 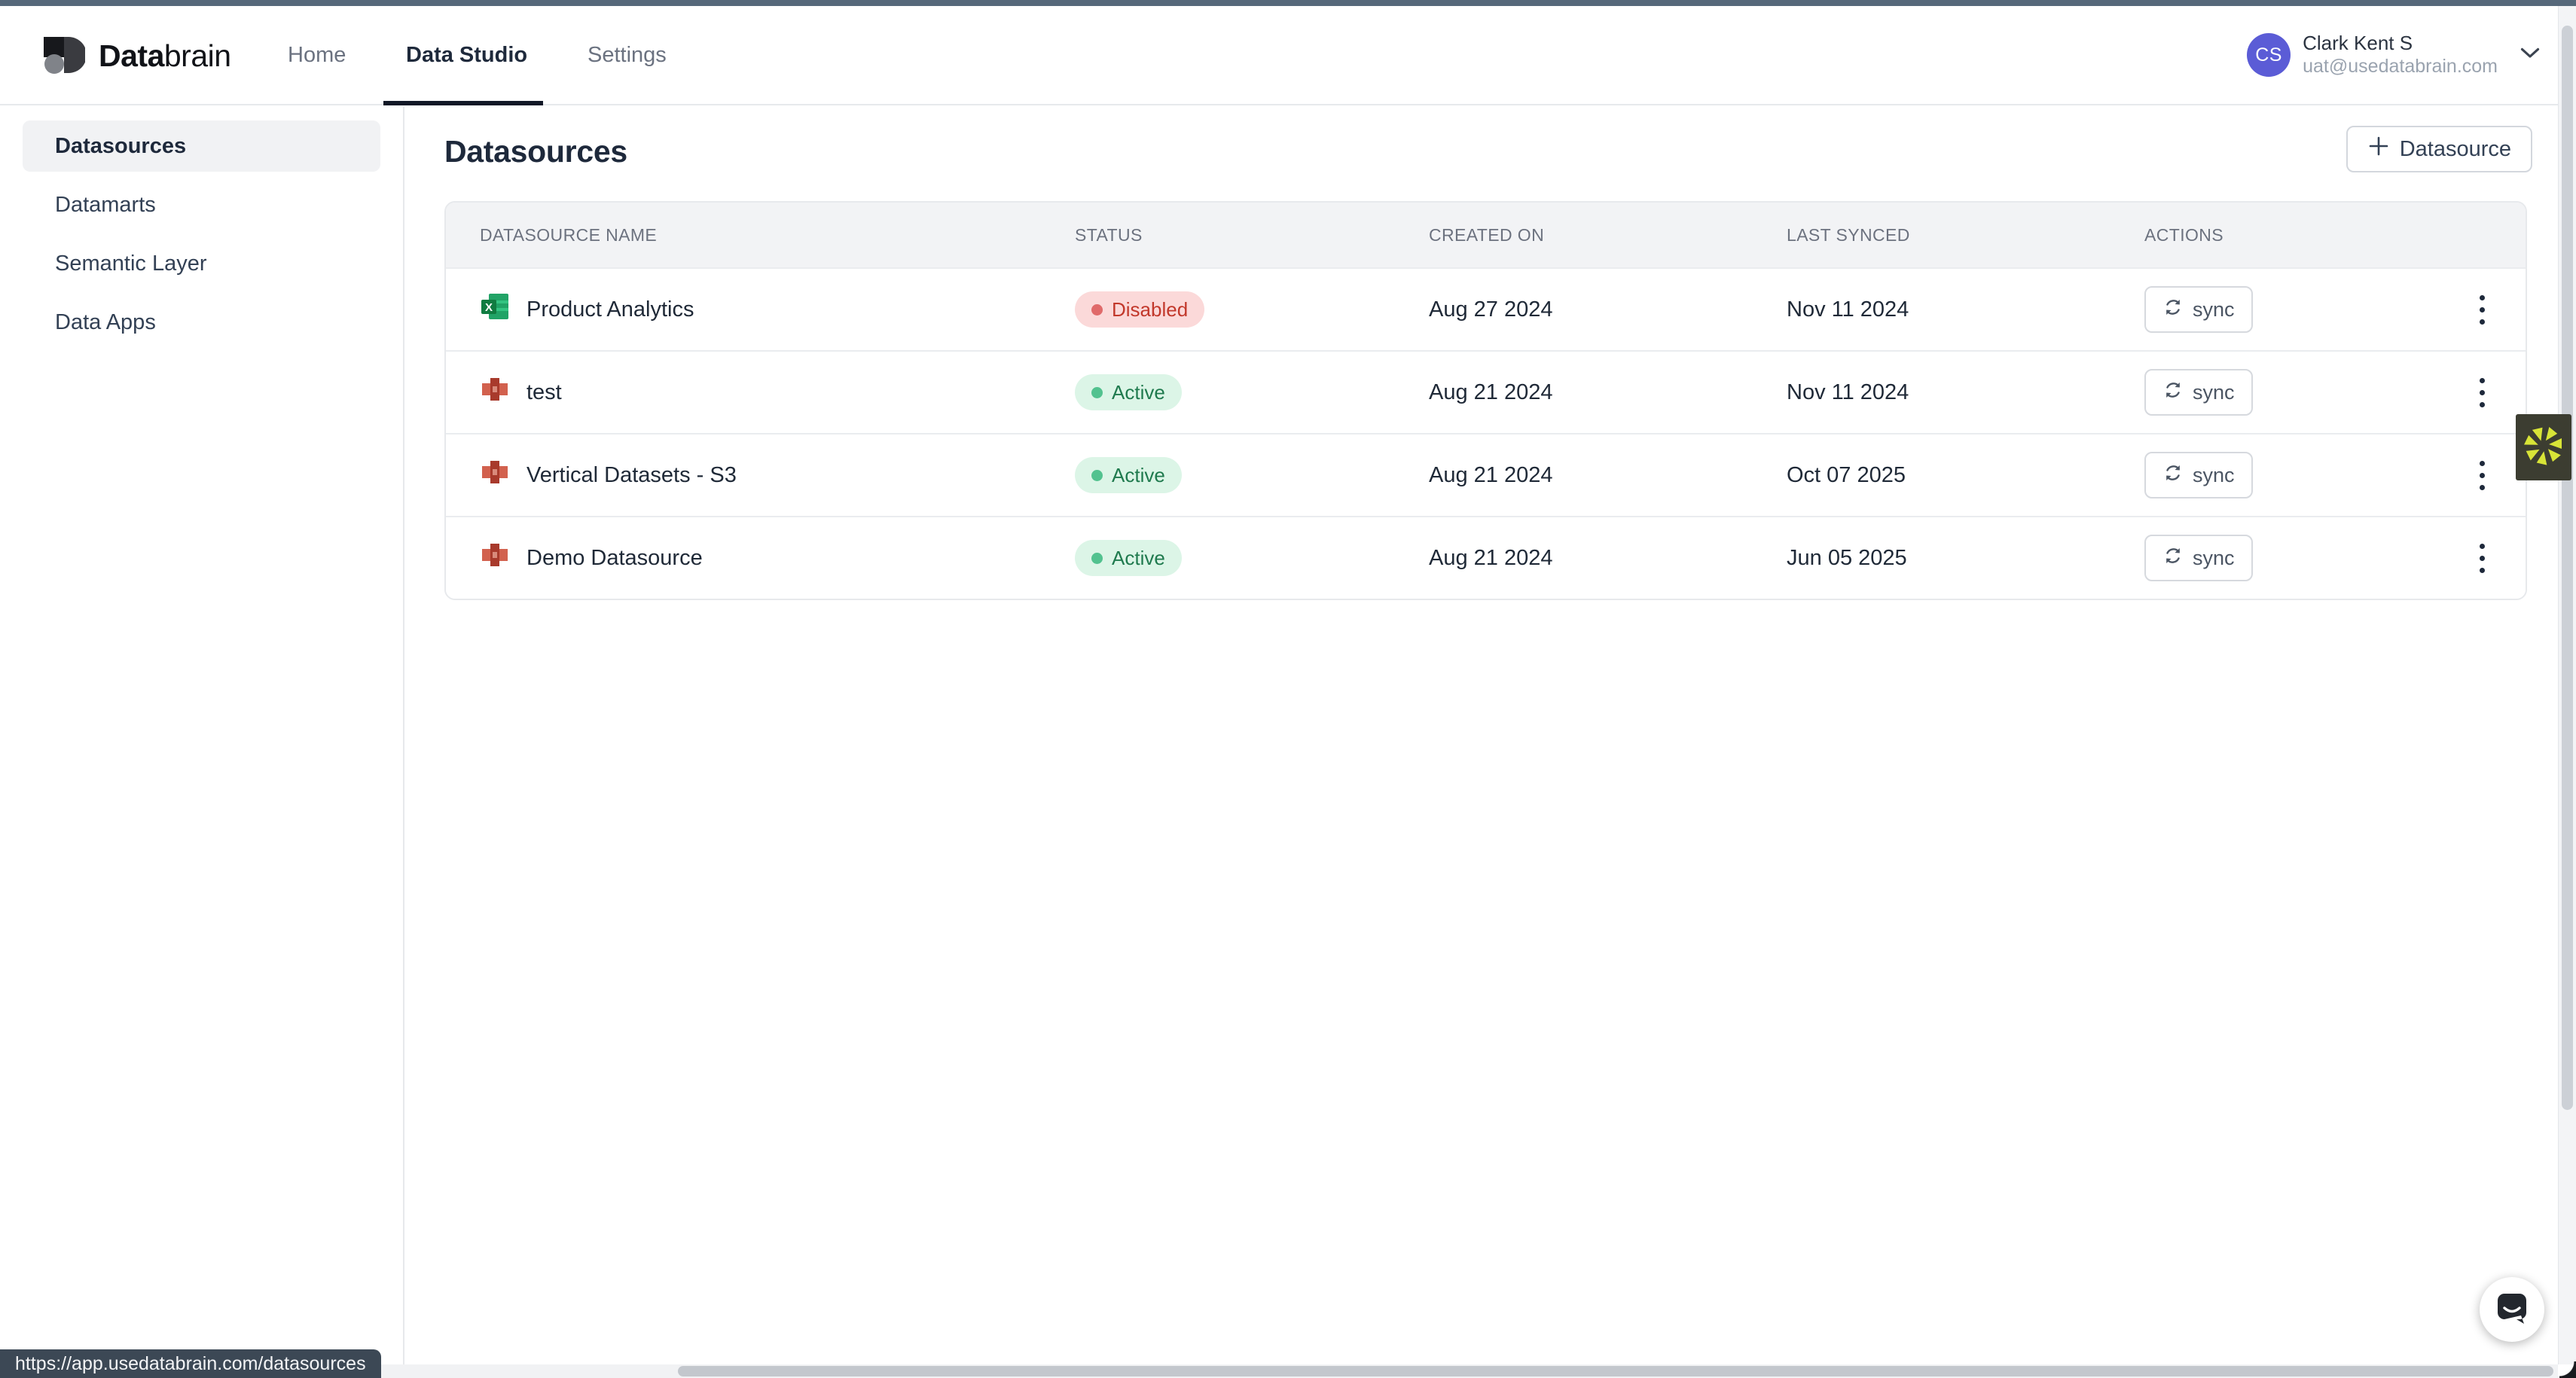 What do you see at coordinates (628, 55) in the screenshot?
I see `nav-tab-settings: Settings` at bounding box center [628, 55].